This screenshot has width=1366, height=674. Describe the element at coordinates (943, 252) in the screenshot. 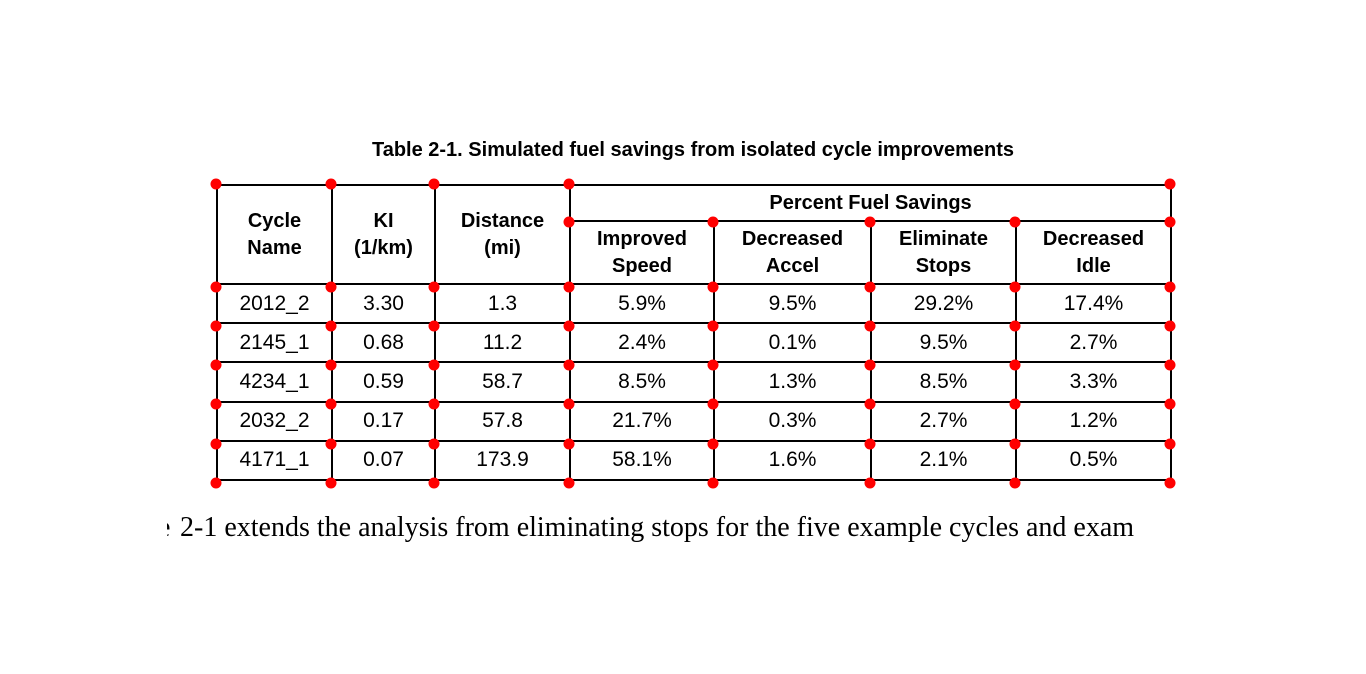

I see `header-eliminate-stops: Eliminate Stops` at that location.